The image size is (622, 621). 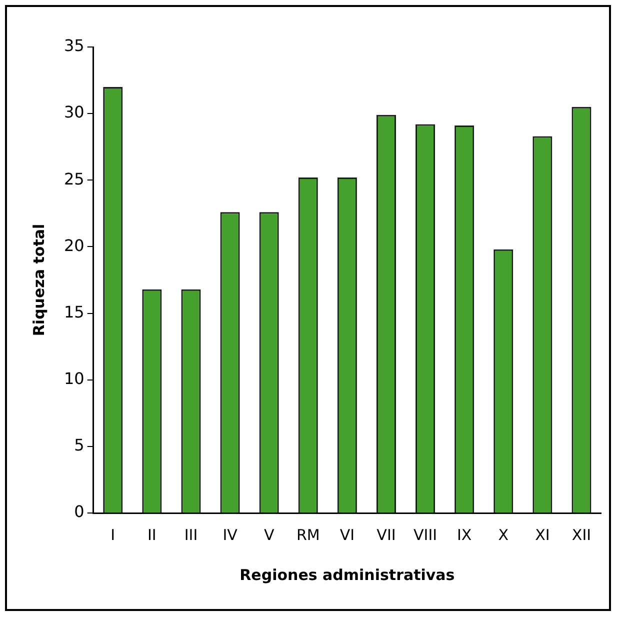 What do you see at coordinates (74, 112) in the screenshot?
I see `y-tick-label: 30` at bounding box center [74, 112].